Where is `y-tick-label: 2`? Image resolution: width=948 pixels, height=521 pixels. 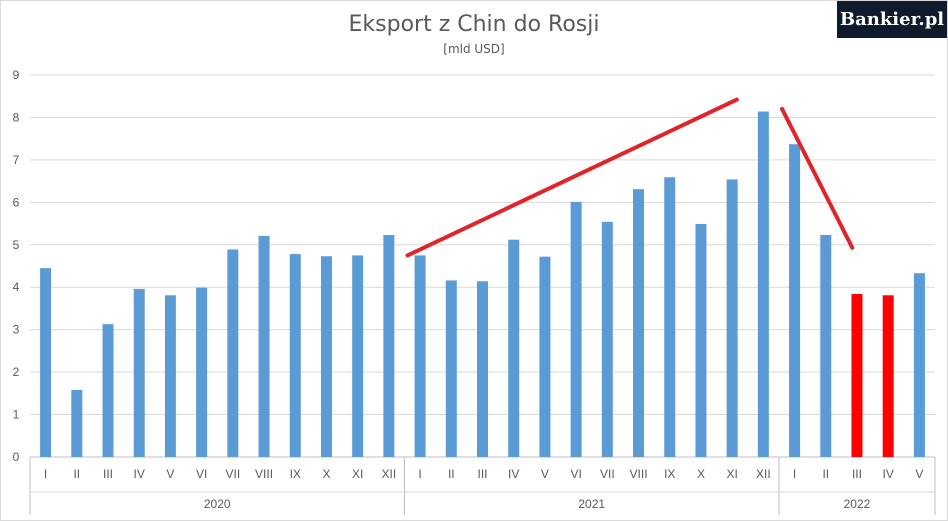
y-tick-label: 2 is located at coordinates (16, 372).